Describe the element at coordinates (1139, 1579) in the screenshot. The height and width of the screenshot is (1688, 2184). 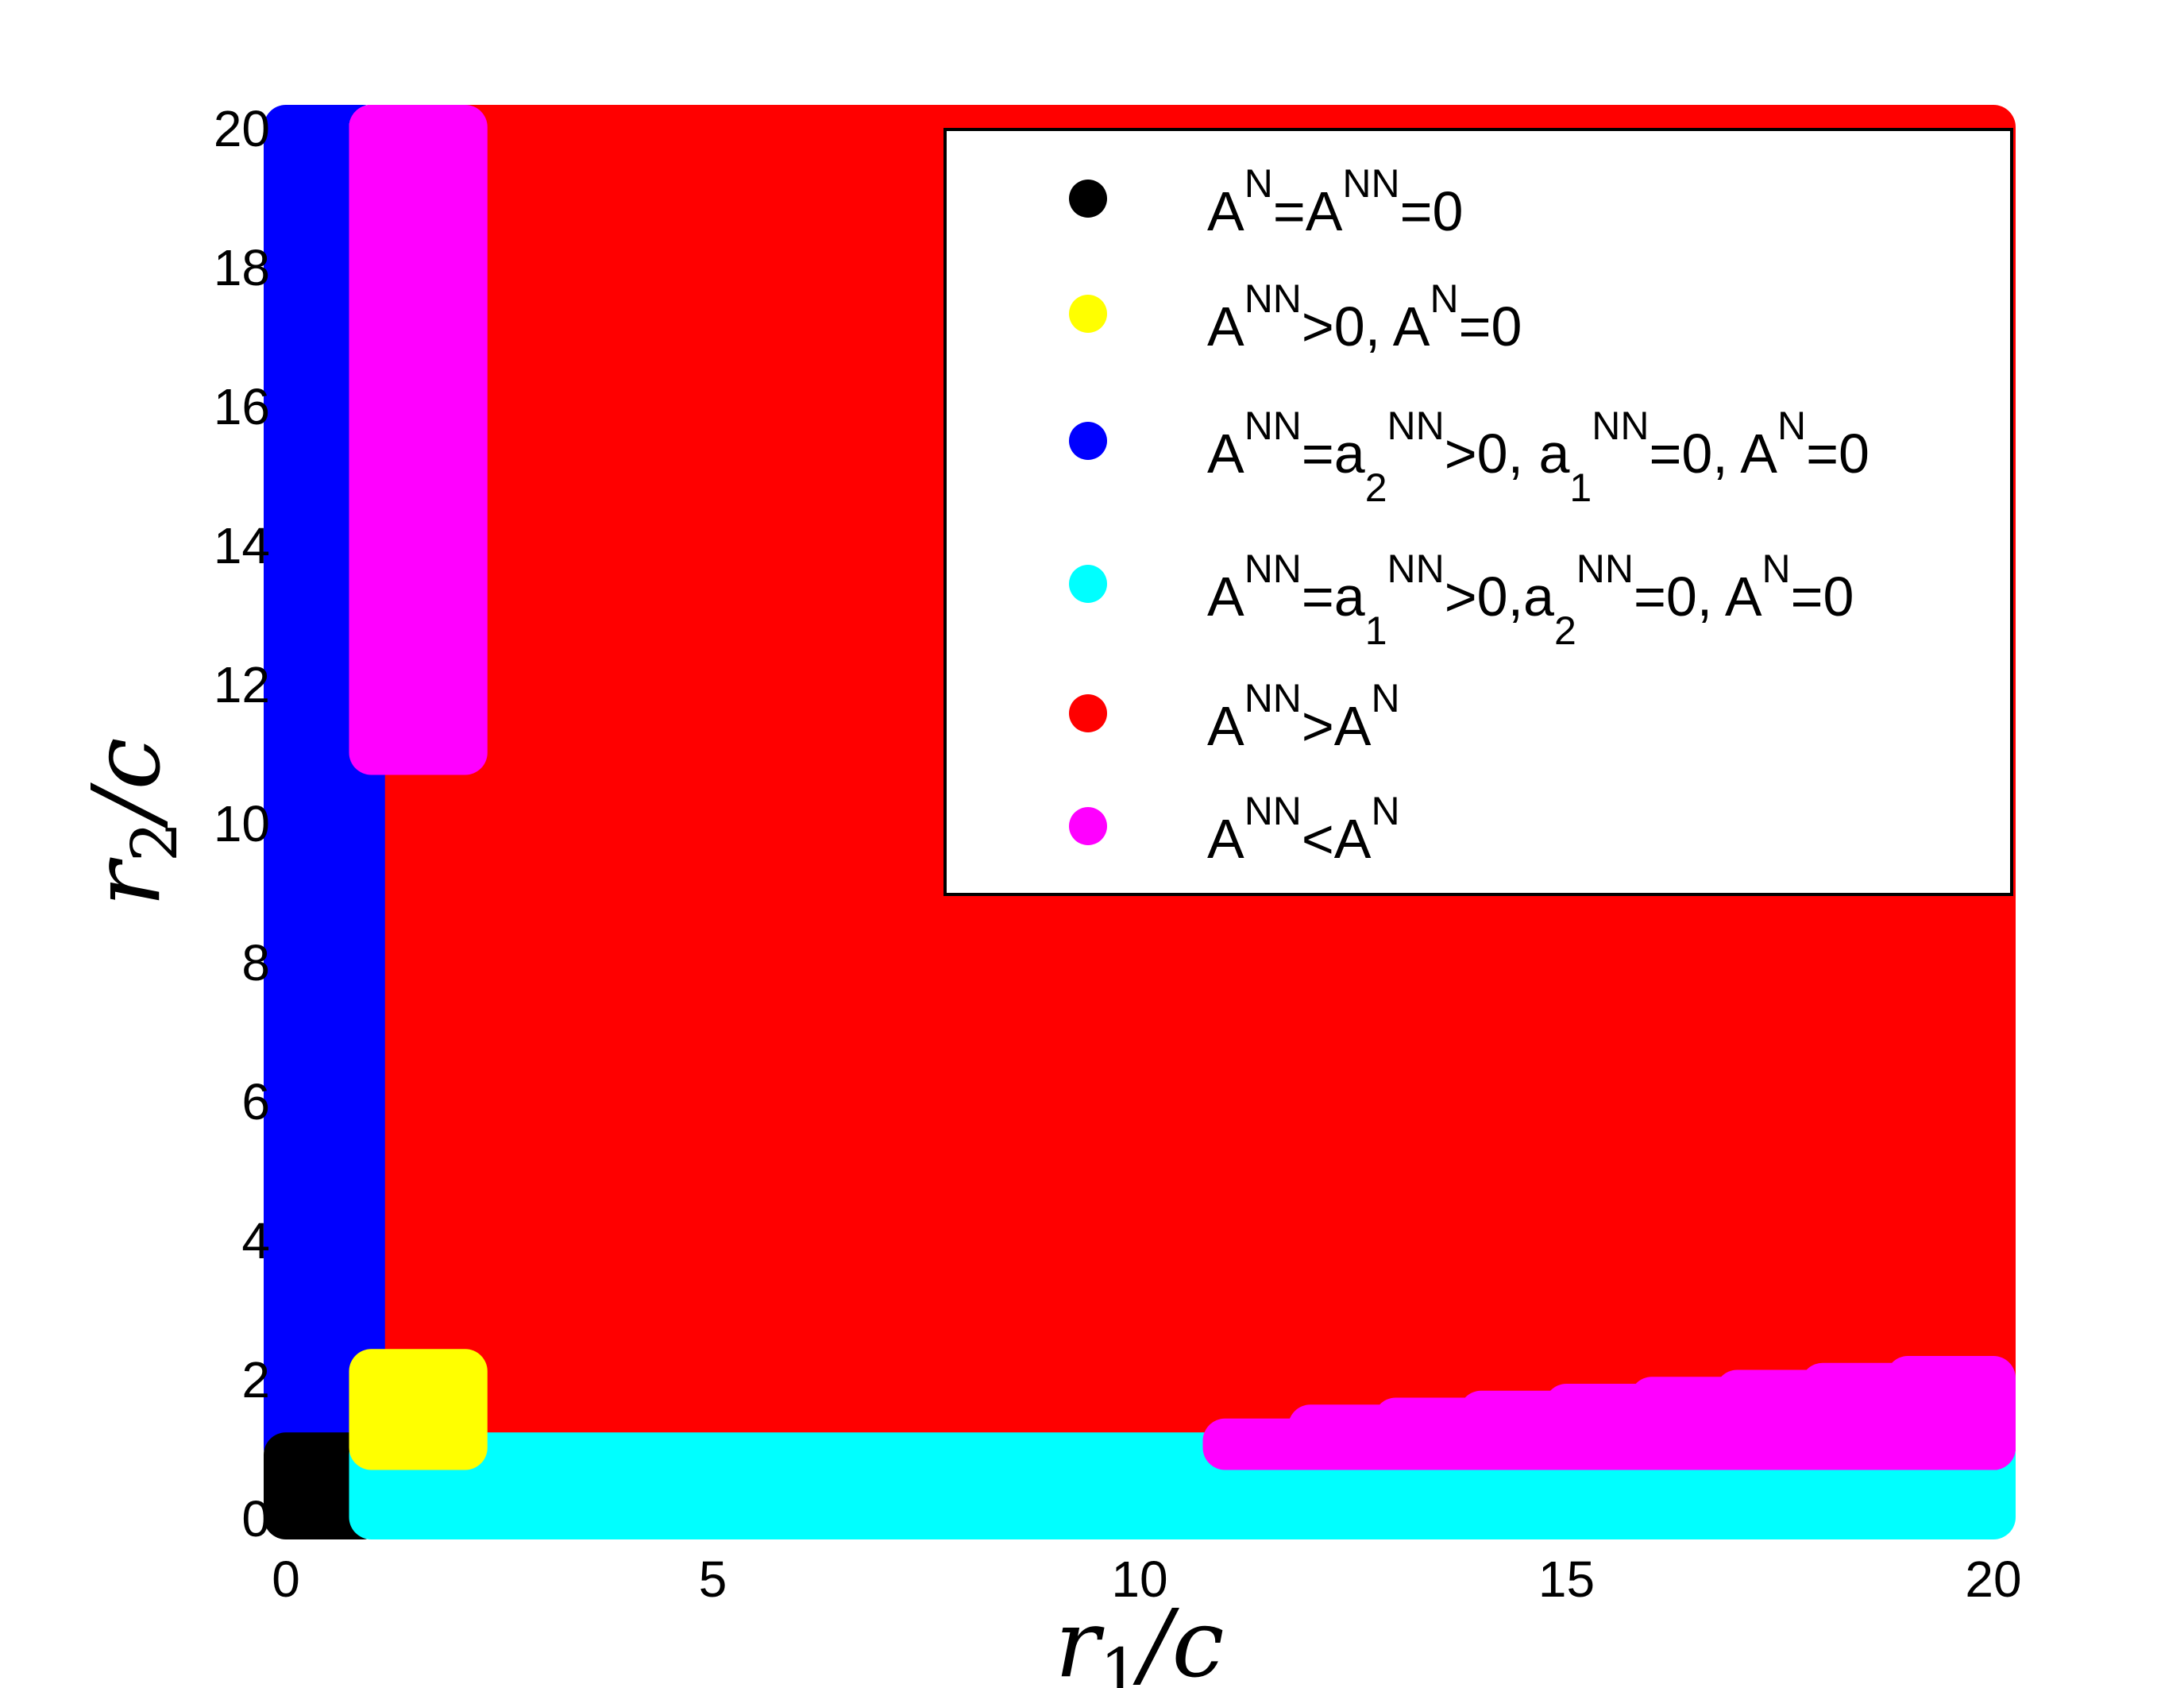
I see `x-tick-label-2: 10` at that location.